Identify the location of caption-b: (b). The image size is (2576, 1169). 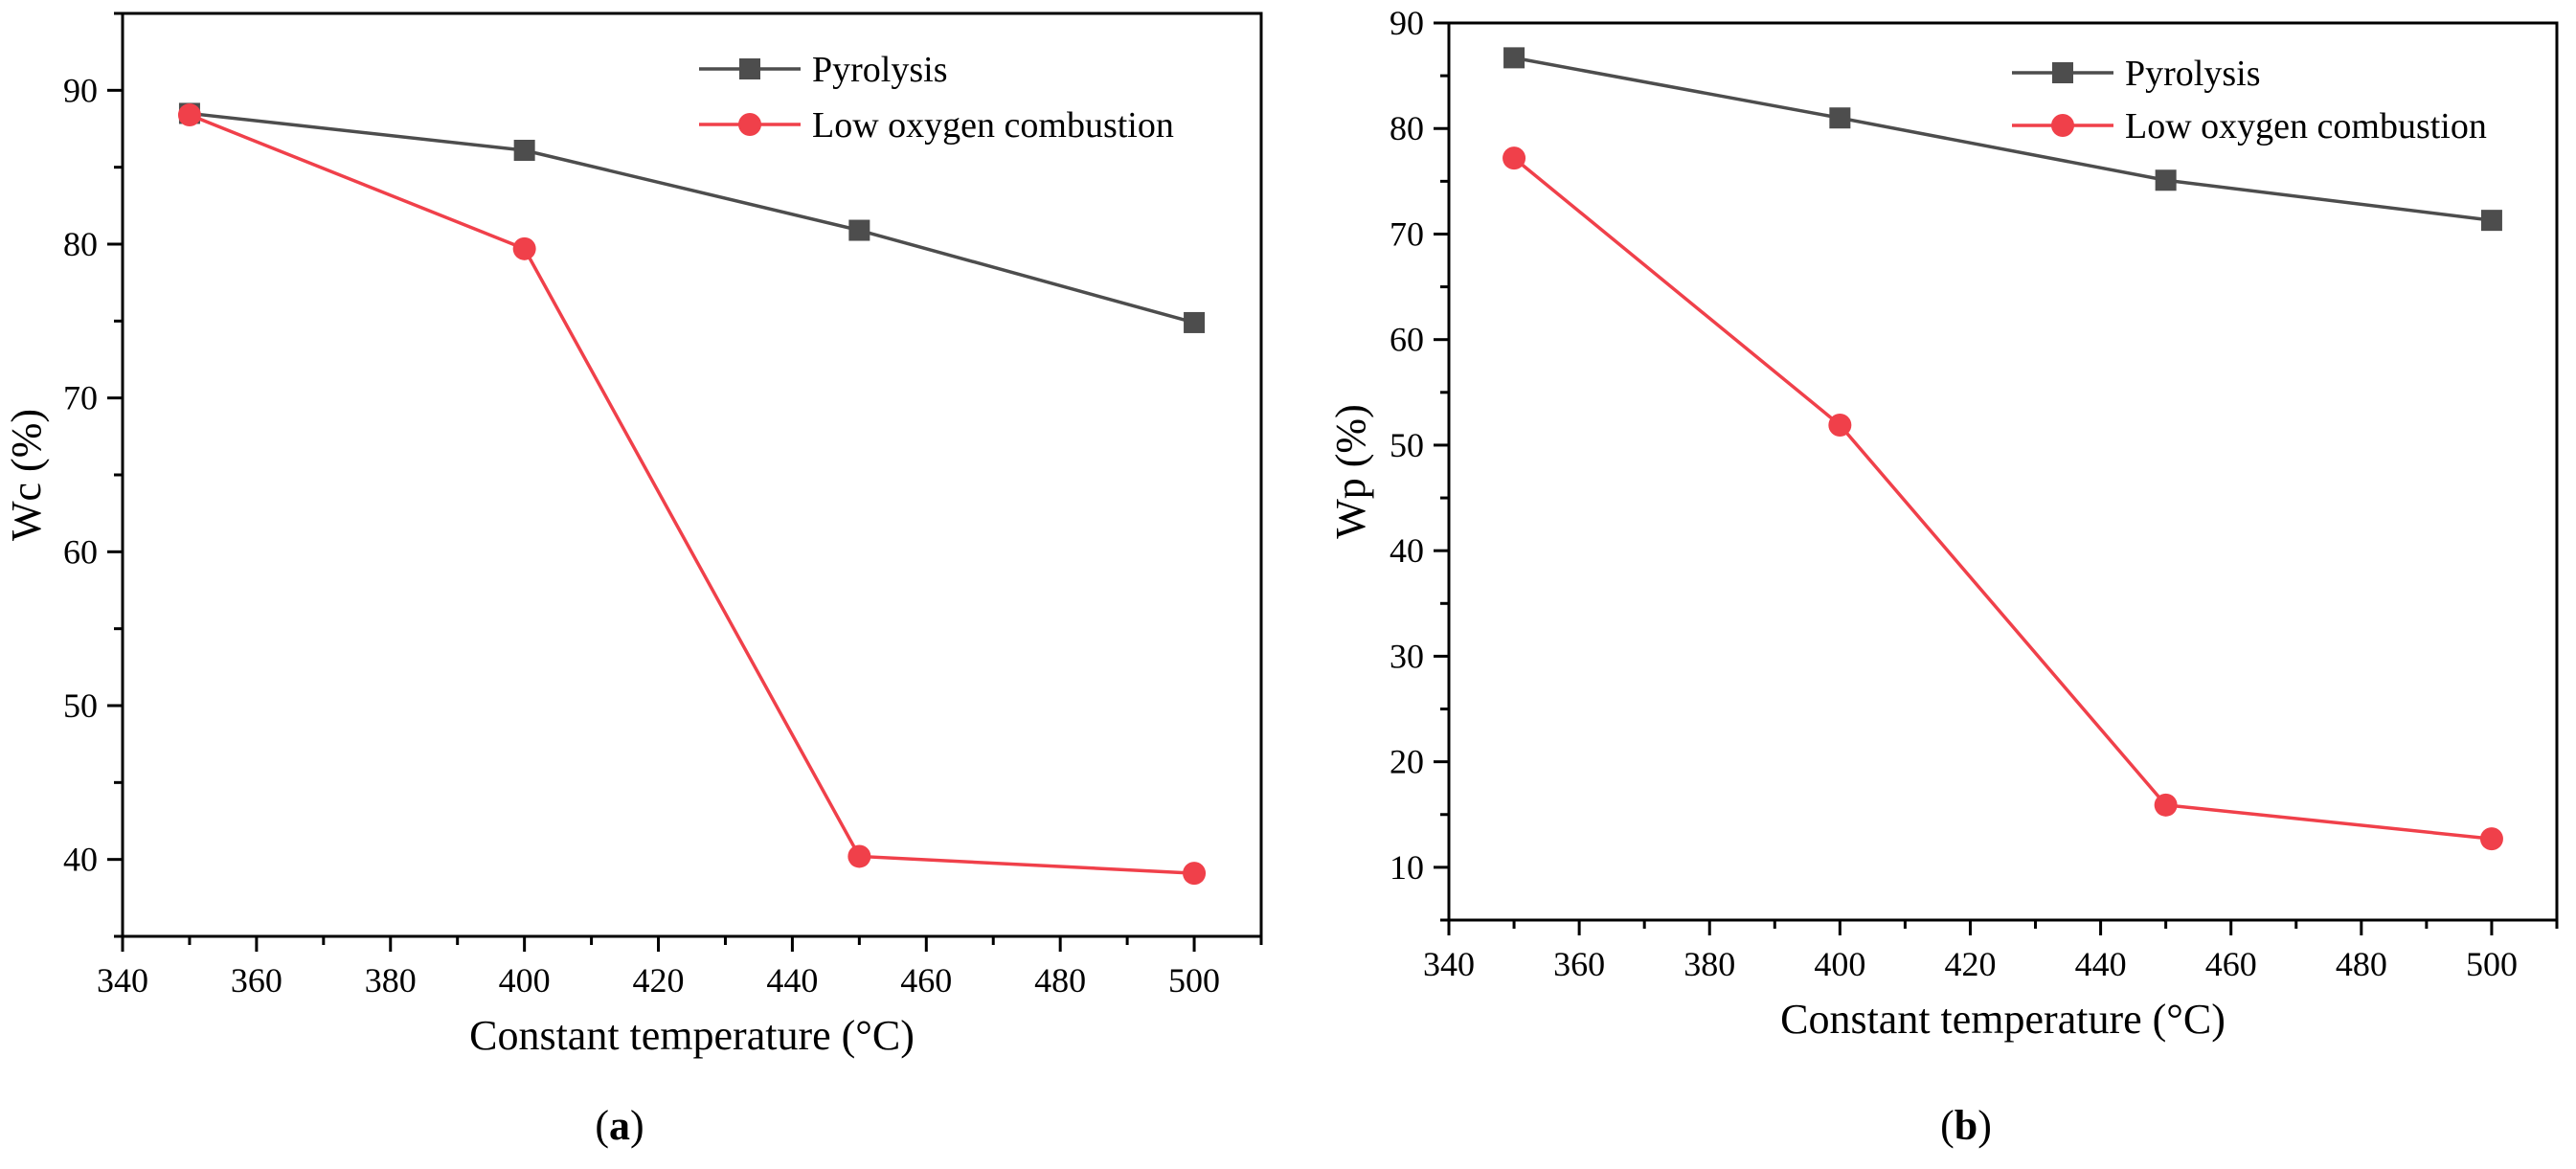
(1966, 1125).